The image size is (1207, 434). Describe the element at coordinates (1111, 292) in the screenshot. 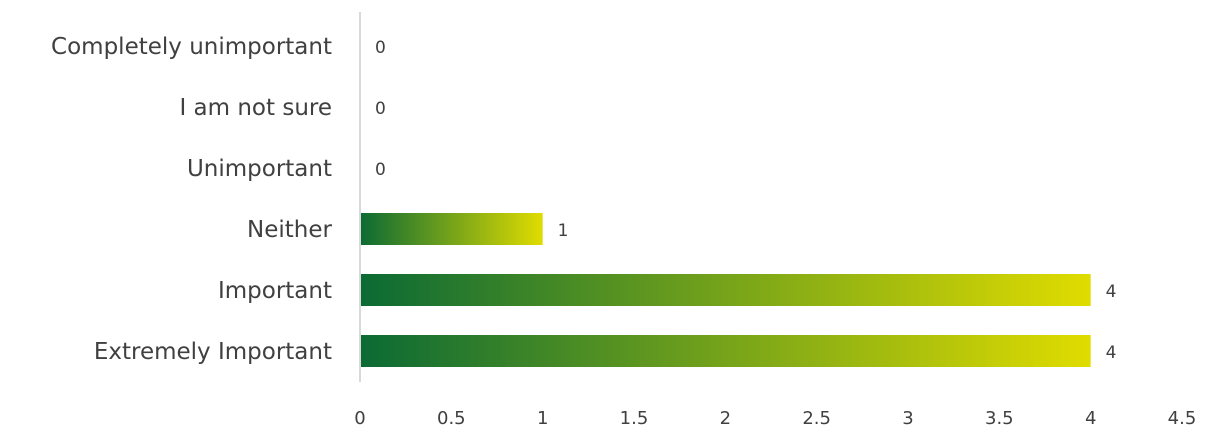

I see `data-label-important: 4` at that location.